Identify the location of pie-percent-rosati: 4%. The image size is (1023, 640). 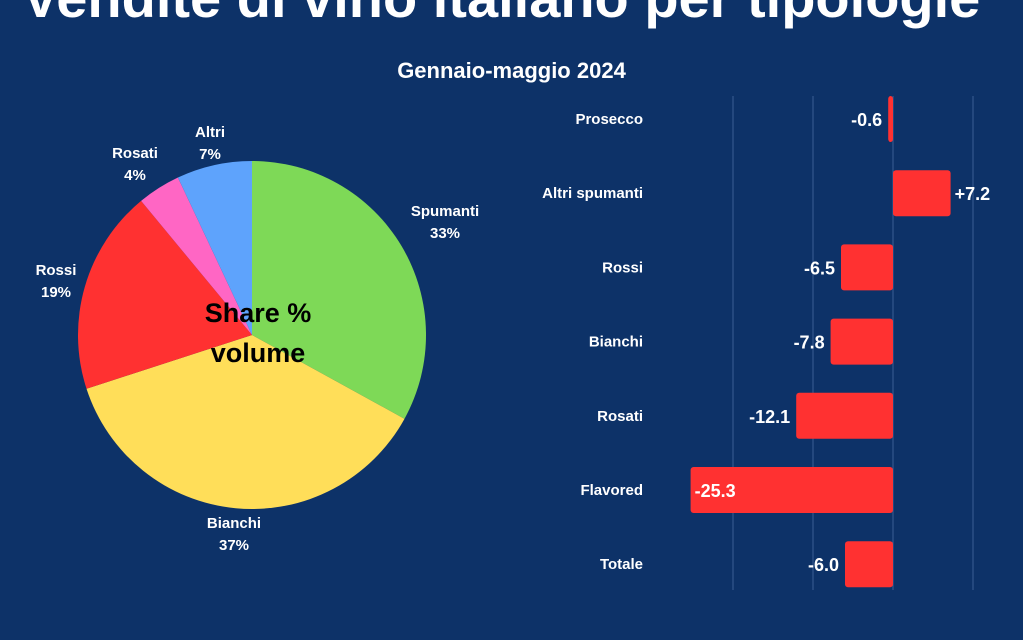
(135, 175).